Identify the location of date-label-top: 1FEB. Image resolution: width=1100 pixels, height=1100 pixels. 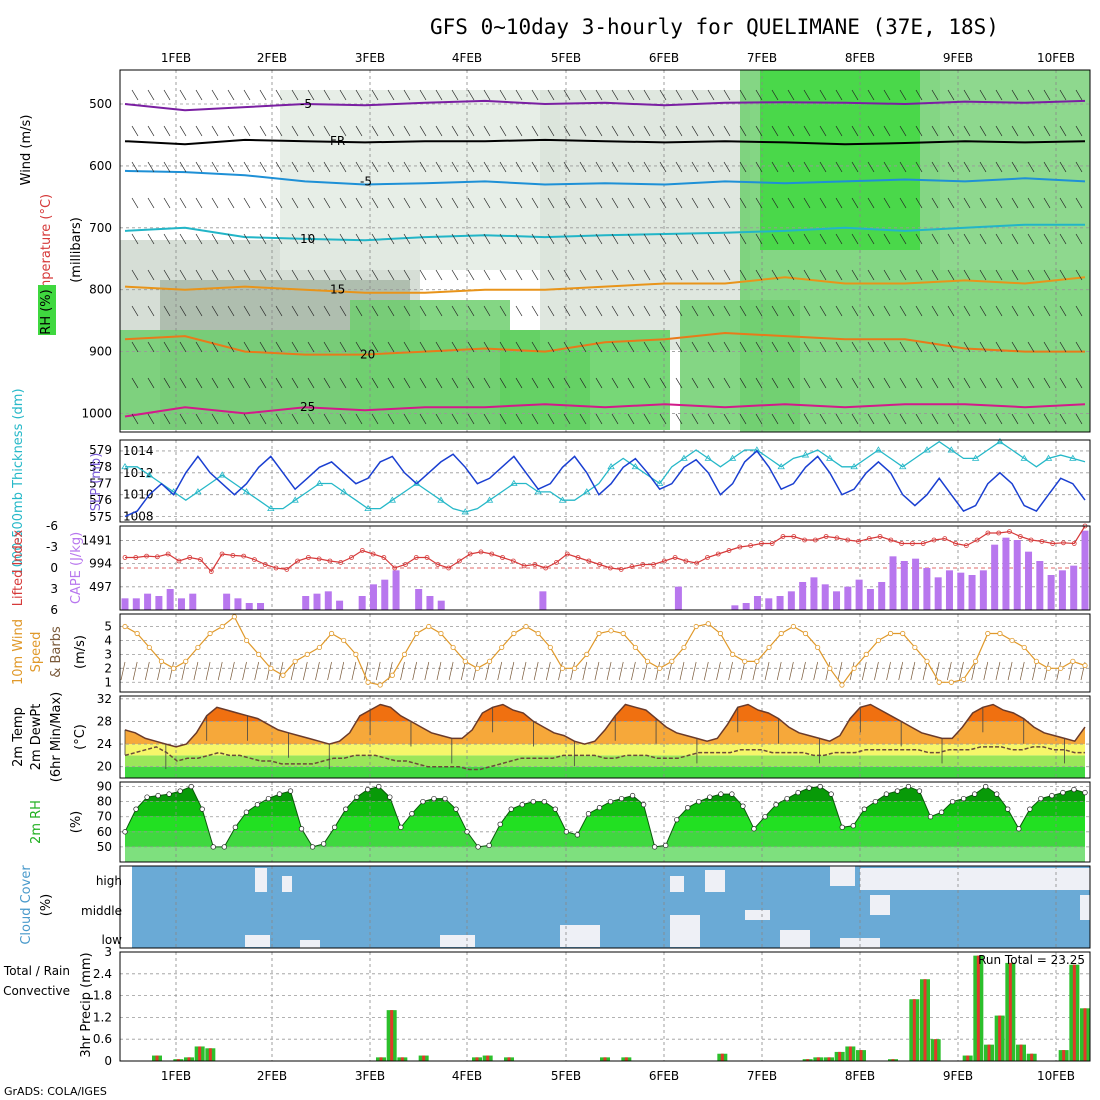
(176, 58).